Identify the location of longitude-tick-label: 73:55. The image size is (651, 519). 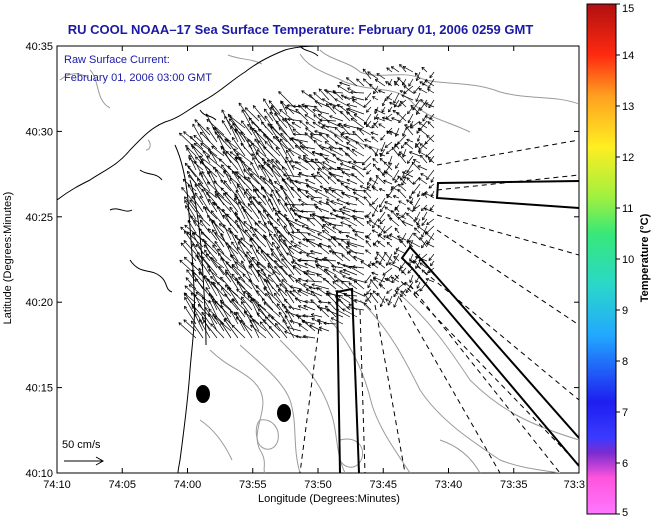
(253, 485).